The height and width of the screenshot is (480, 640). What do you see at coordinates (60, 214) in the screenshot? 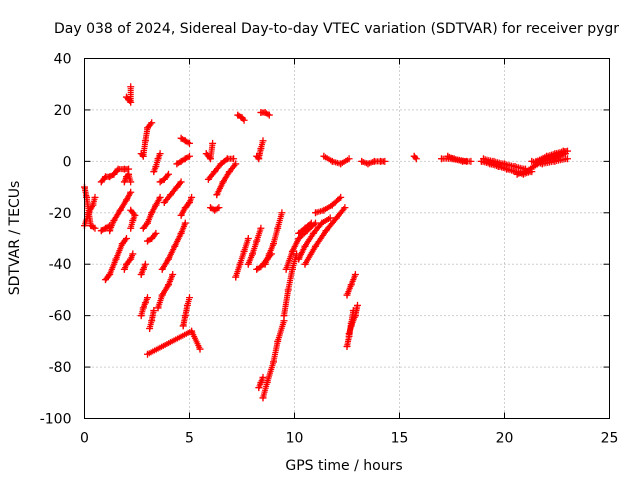
I see `y-tick-label: -20` at bounding box center [60, 214].